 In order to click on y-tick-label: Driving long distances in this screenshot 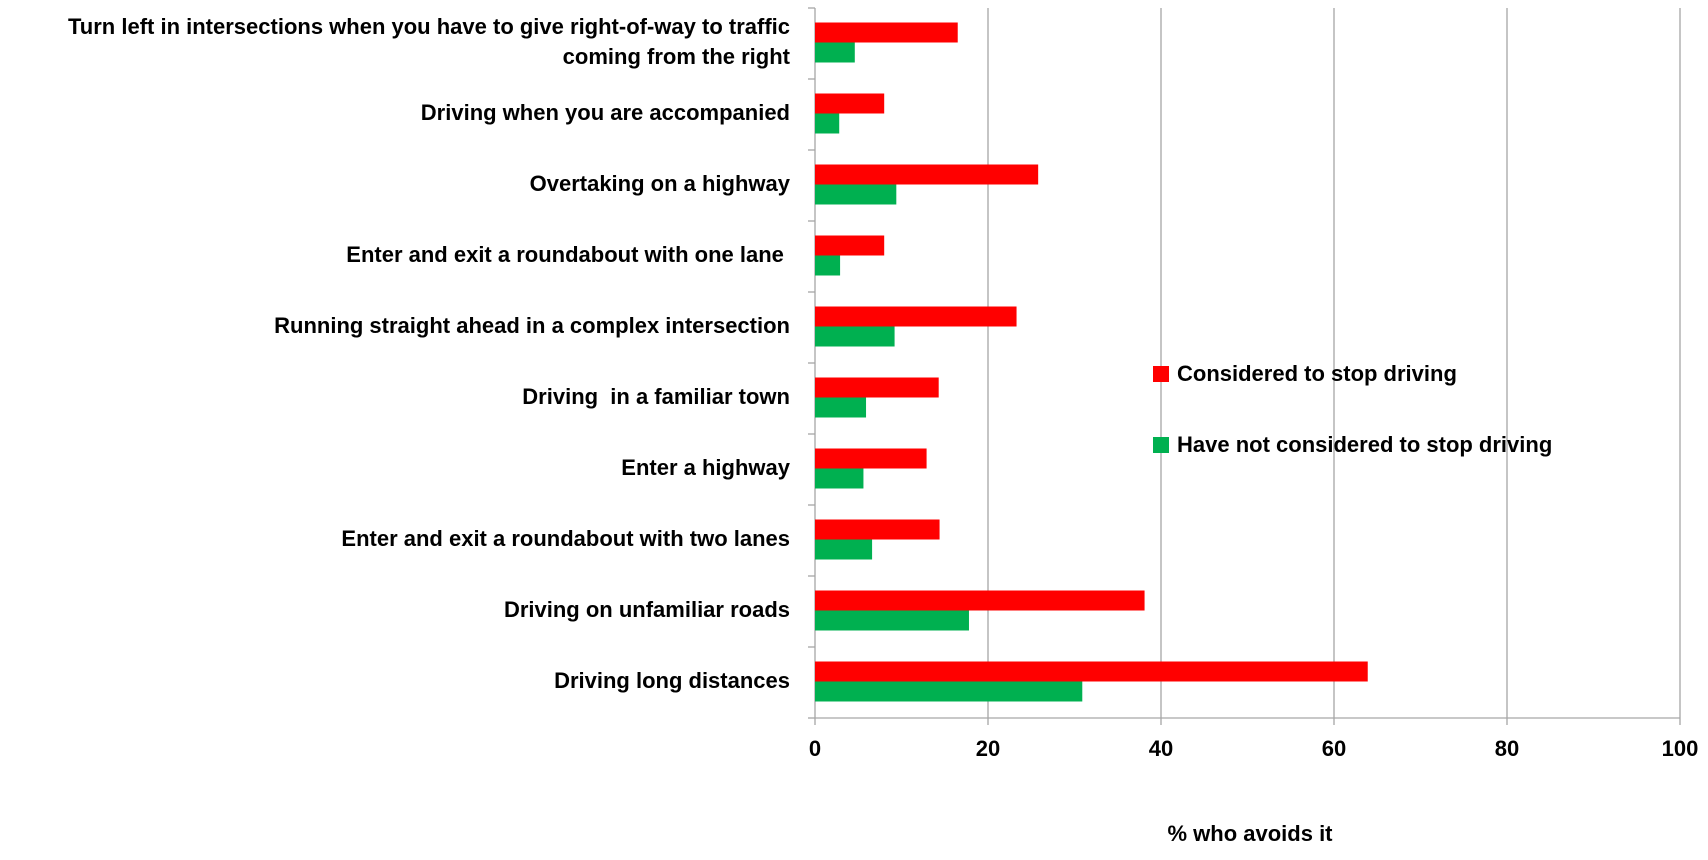, I will do `click(672, 680)`.